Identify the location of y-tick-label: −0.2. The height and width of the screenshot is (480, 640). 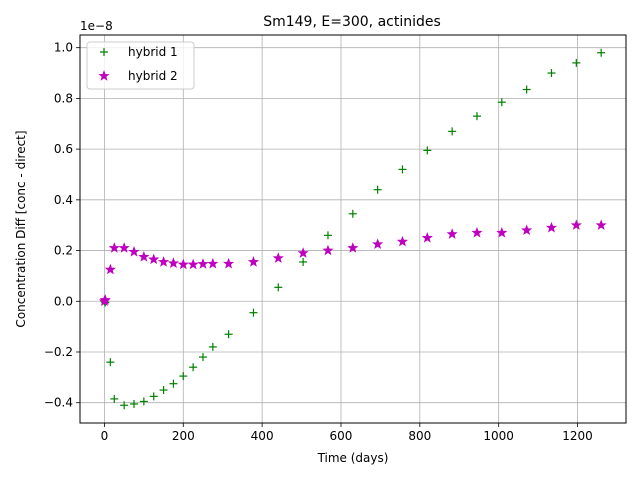
(58, 352).